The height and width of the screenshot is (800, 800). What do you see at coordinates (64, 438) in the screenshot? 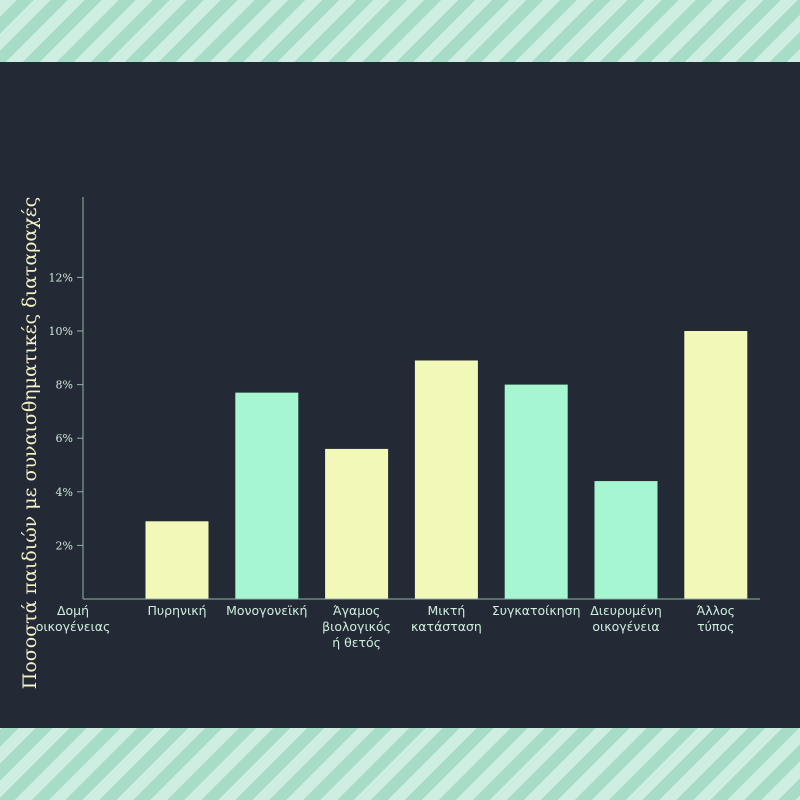
I see `y-tick-label: 6%` at bounding box center [64, 438].